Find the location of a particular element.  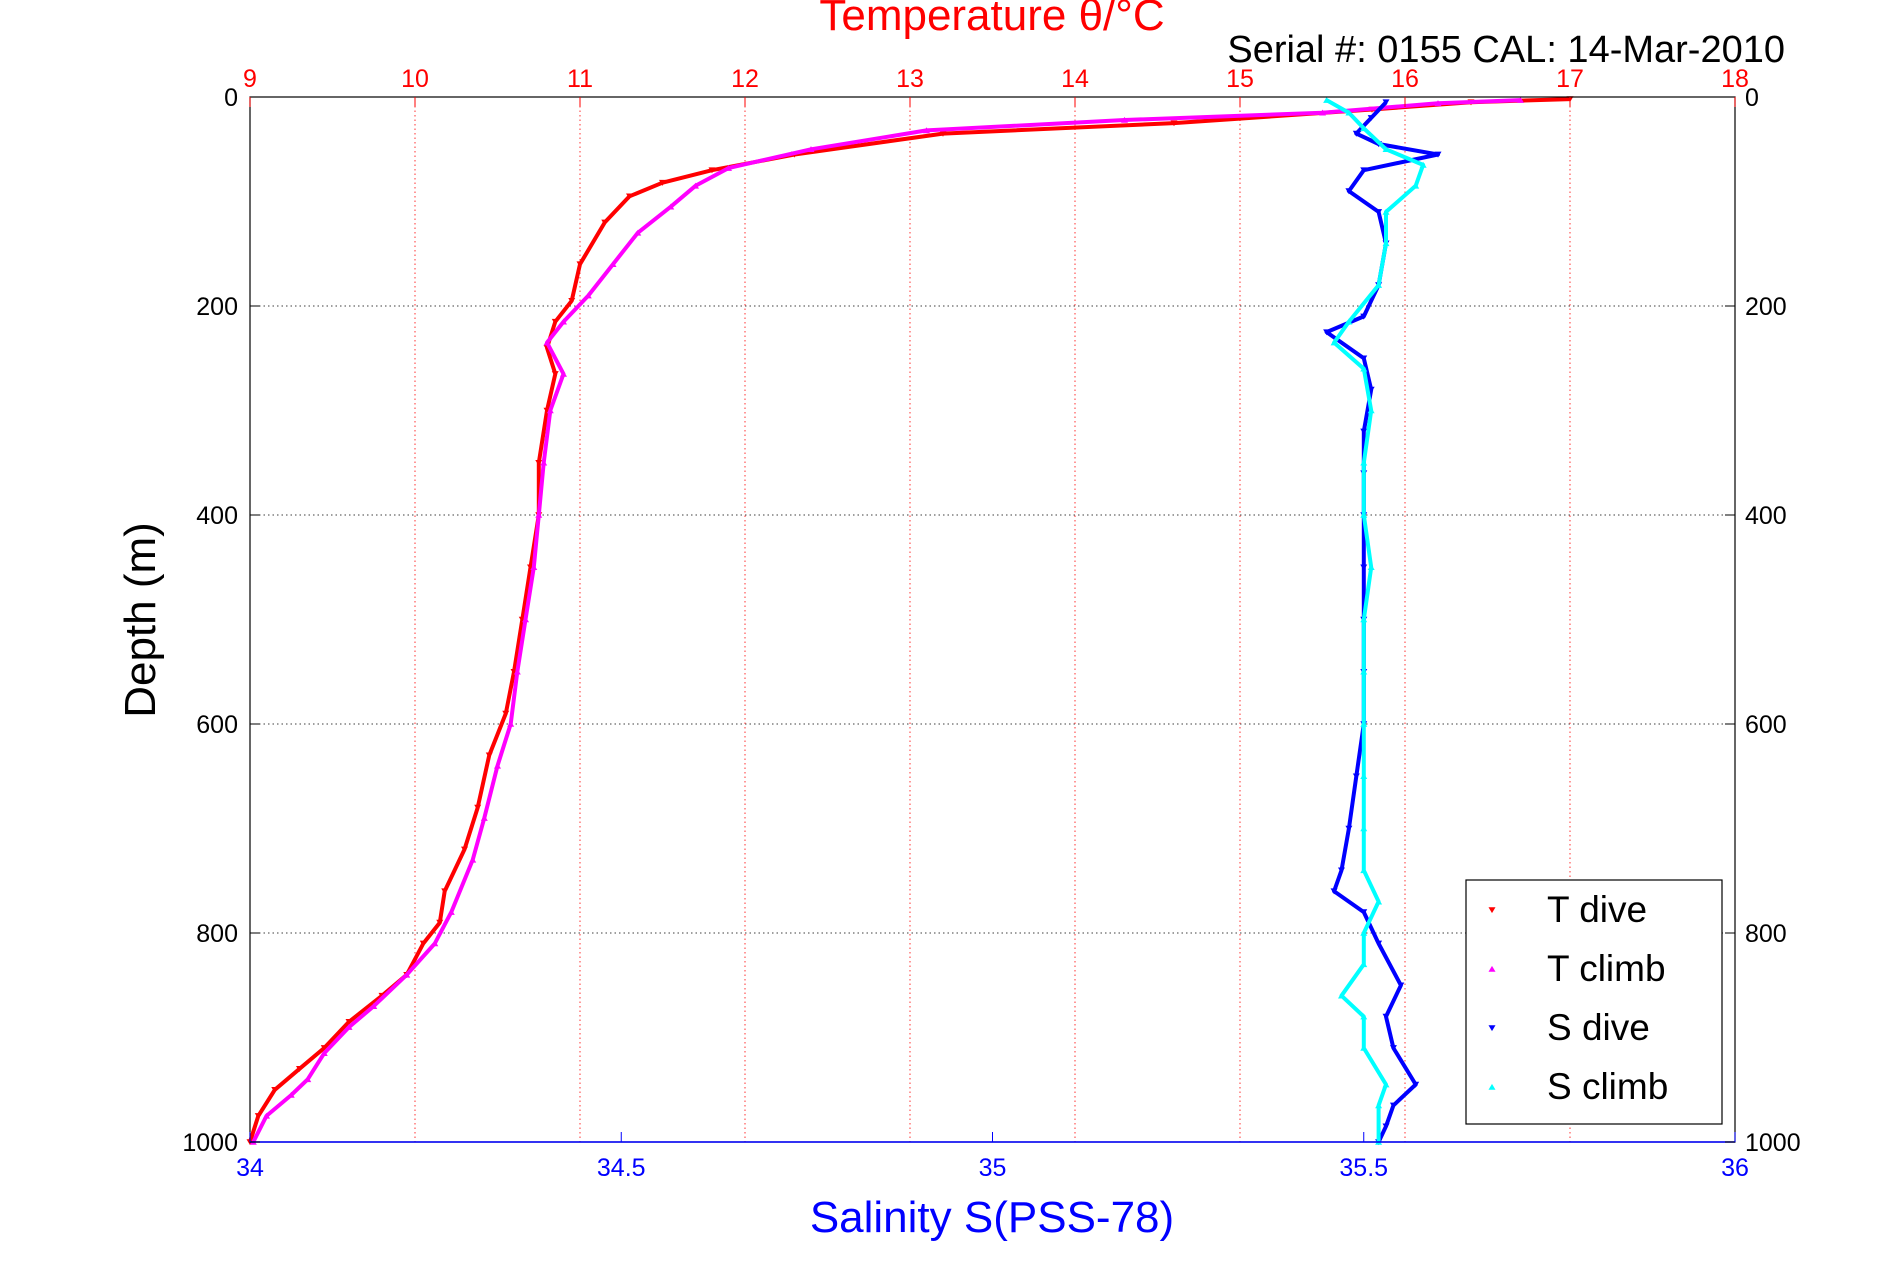

depth-tick-label-left: 1000 is located at coordinates (210, 1143).